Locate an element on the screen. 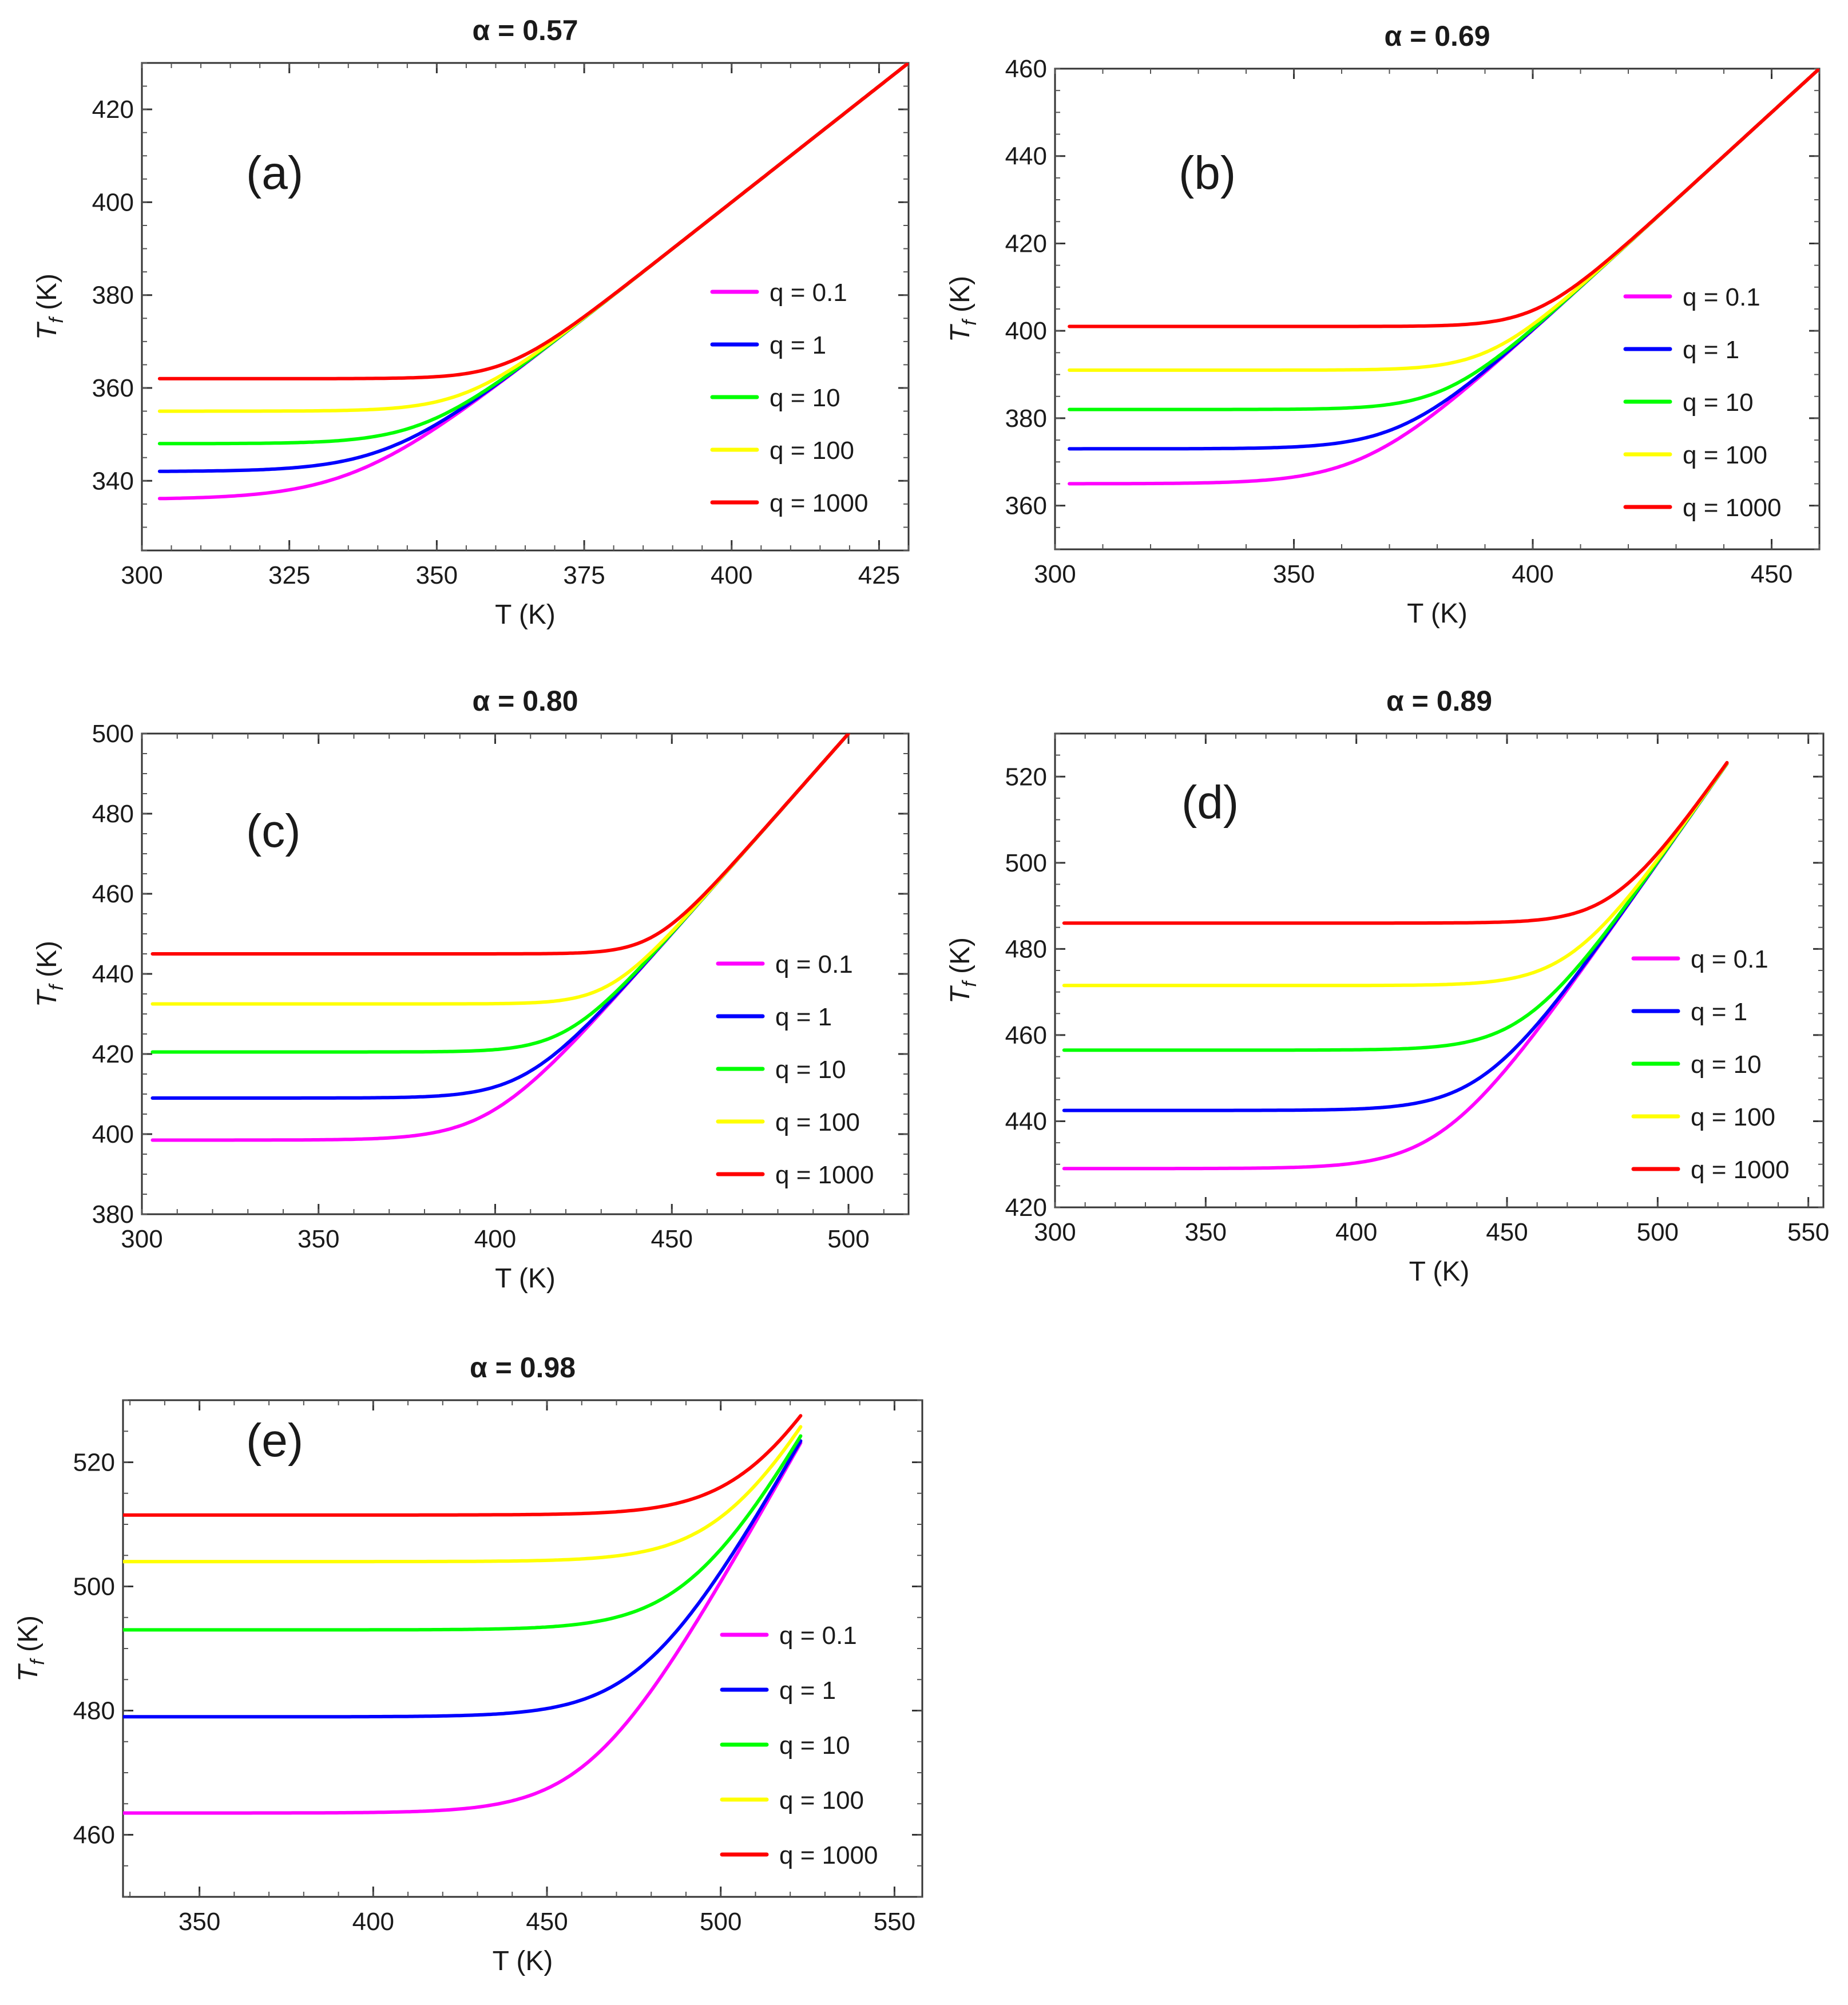 The height and width of the screenshot is (2005, 1848). panel-label: (e) is located at coordinates (274, 1441).